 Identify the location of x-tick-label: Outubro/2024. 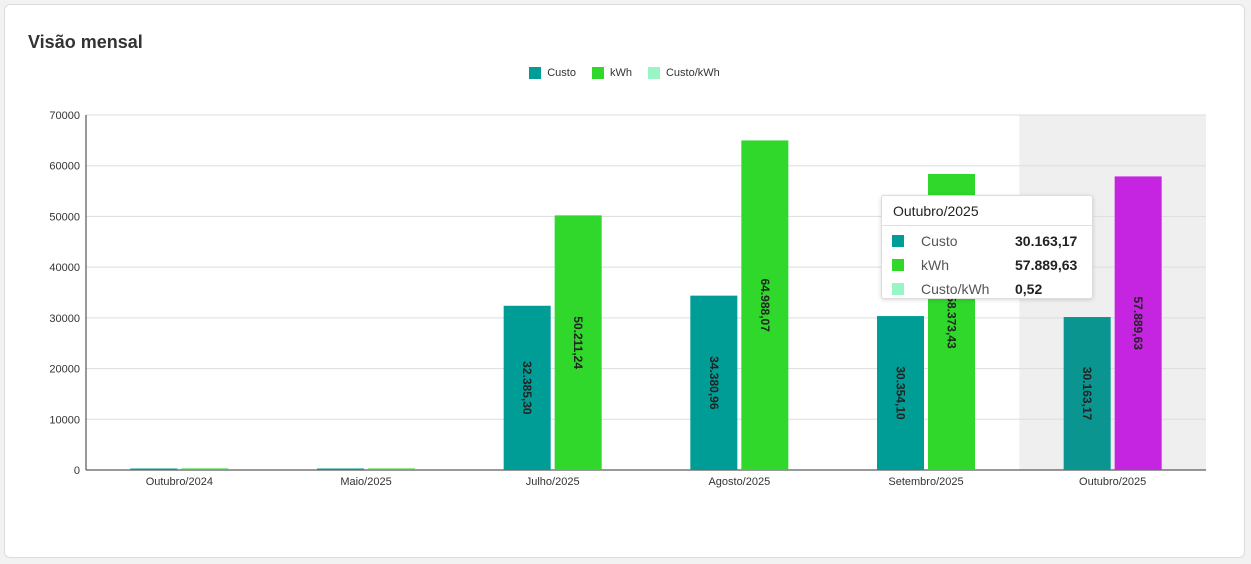
(179, 482).